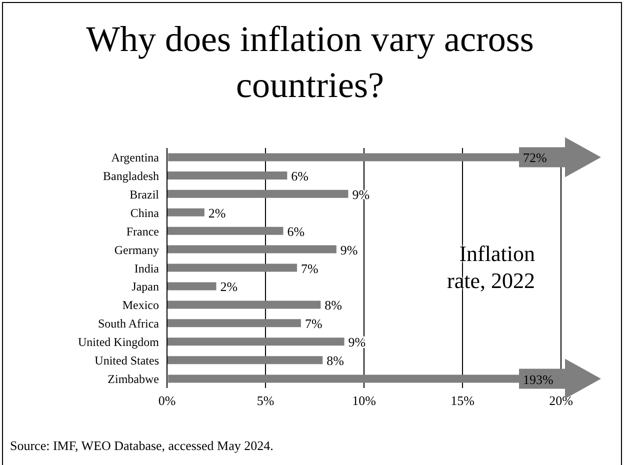 This screenshot has height=465, width=626. Describe the element at coordinates (310, 62) in the screenshot. I see `chart-title: Why does inflation vary across countries?` at that location.